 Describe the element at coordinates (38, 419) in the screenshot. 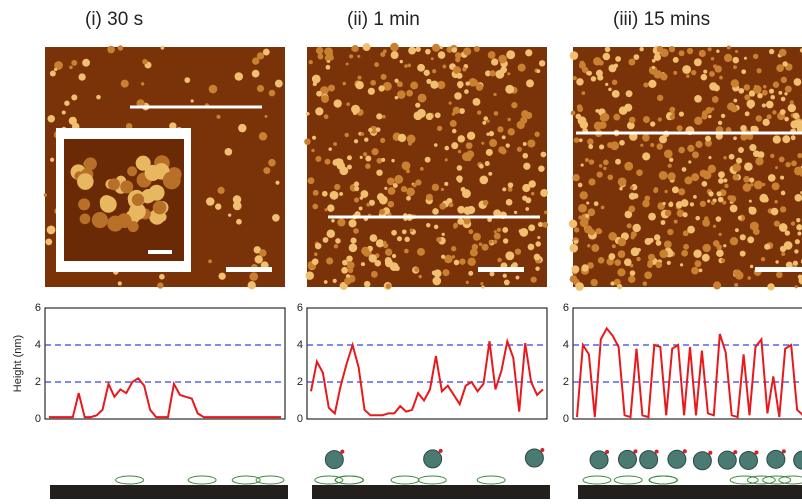

I see `y-tick-label: 0` at that location.